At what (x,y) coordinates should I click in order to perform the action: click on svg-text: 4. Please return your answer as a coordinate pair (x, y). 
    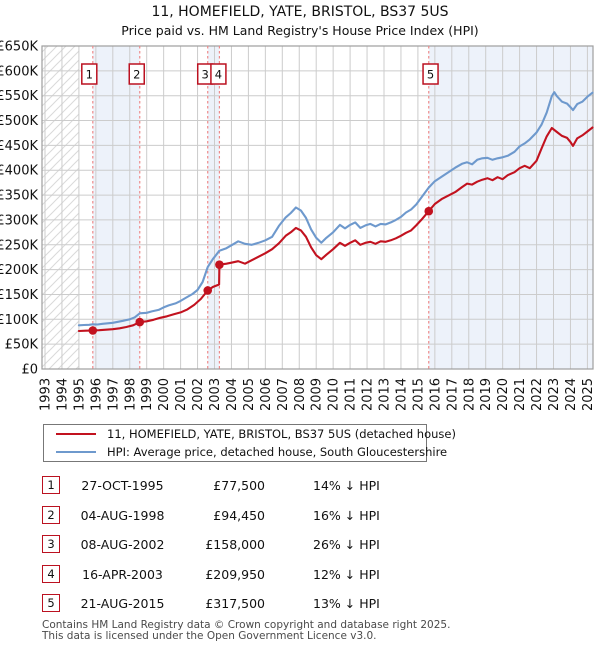
    Looking at the image, I should click on (218, 75).